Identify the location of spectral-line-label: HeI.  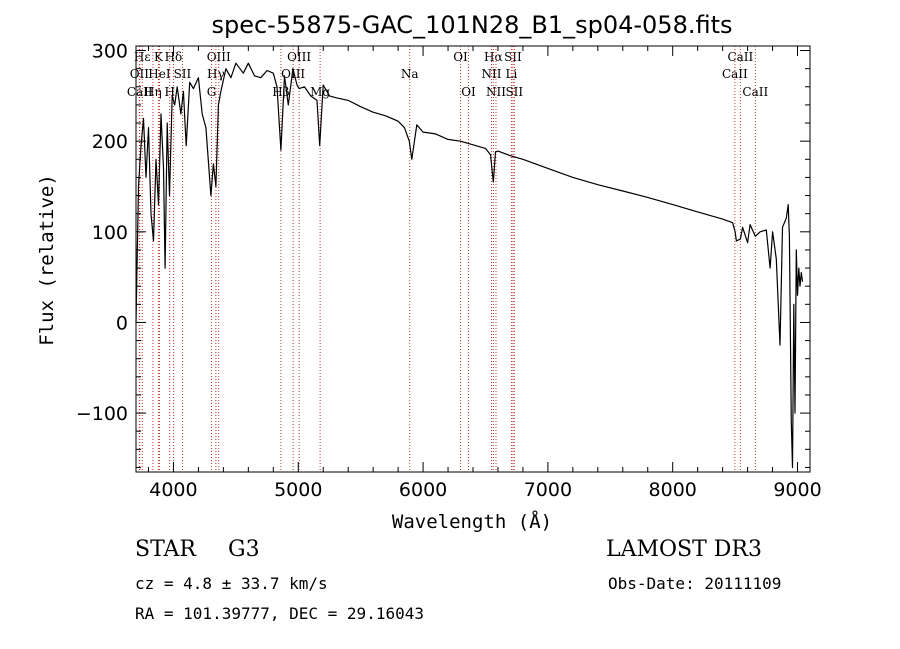
(159, 74).